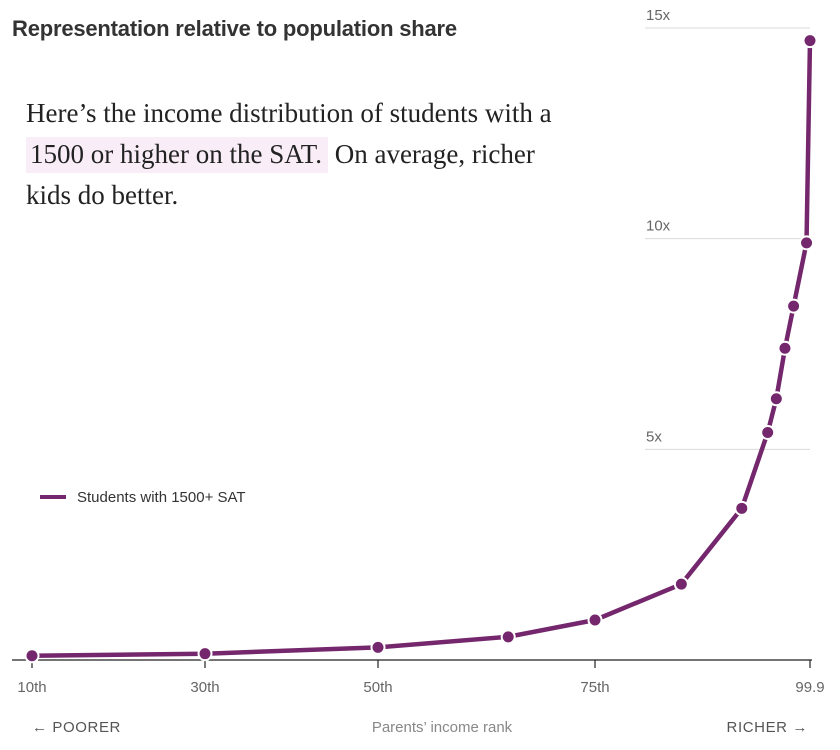 This screenshot has height=750, width=840. I want to click on y-tick-label: 5x, so click(654, 436).